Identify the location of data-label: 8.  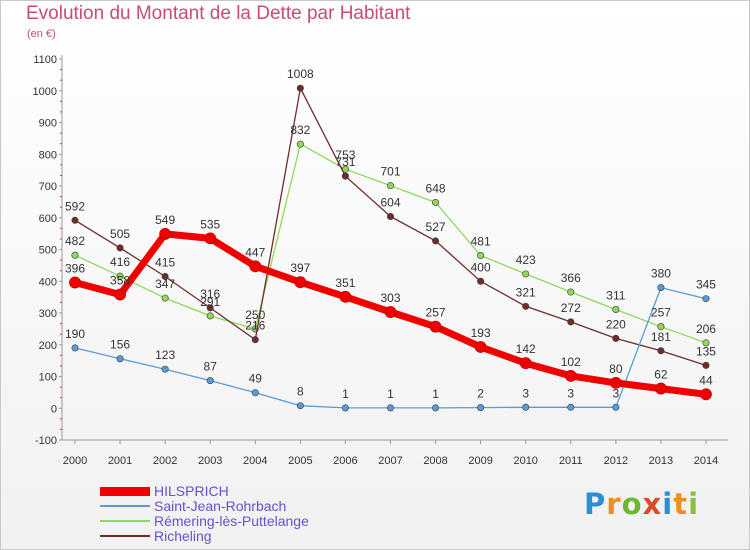
(300, 392).